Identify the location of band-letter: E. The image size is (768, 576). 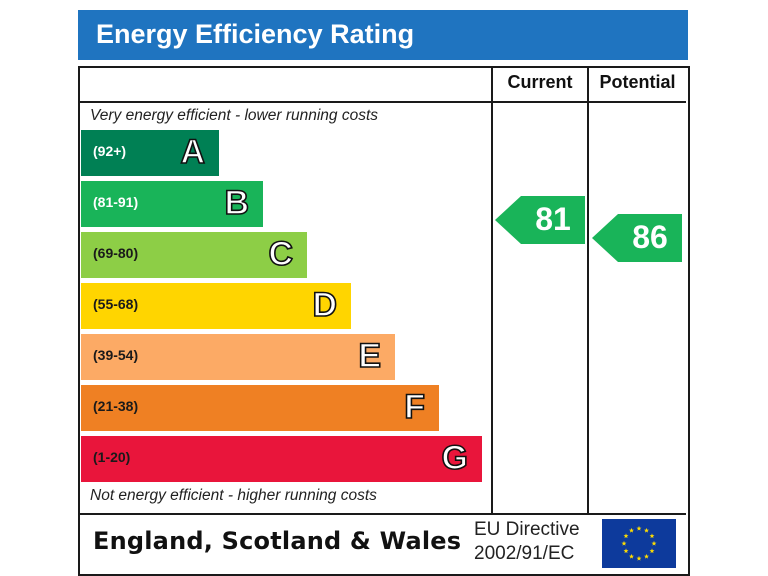
(370, 356).